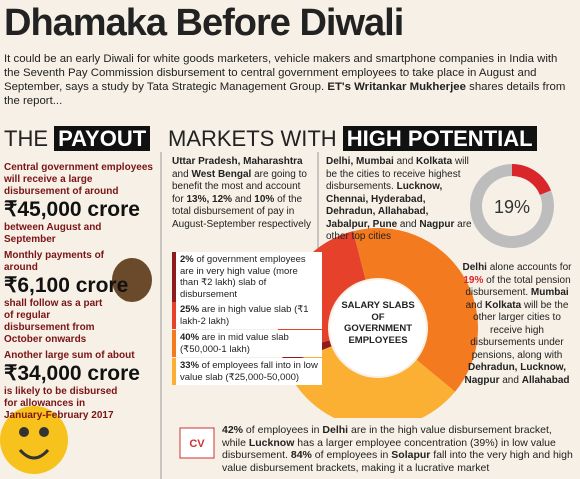 The width and height of the screenshot is (580, 479). I want to click on bold-run: 33%, so click(190, 365).